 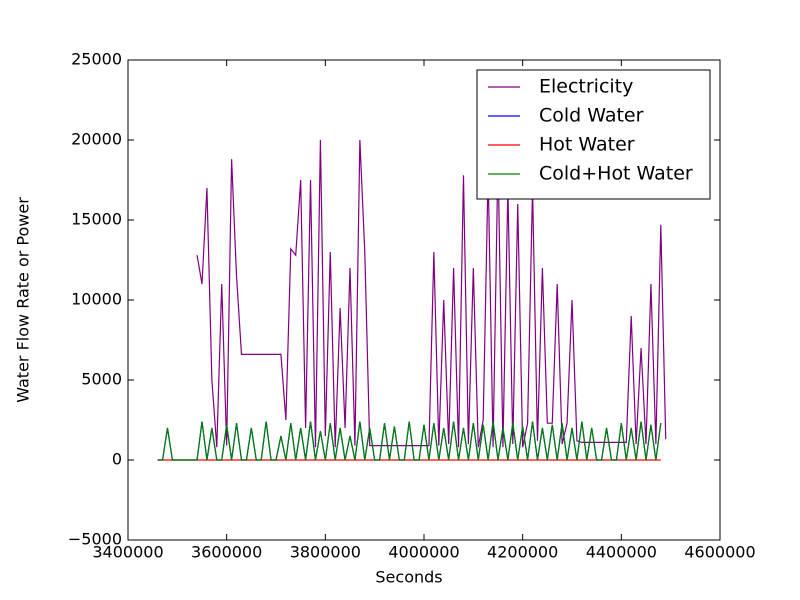 I want to click on y-tick-label: 15000, so click(x=96, y=219).